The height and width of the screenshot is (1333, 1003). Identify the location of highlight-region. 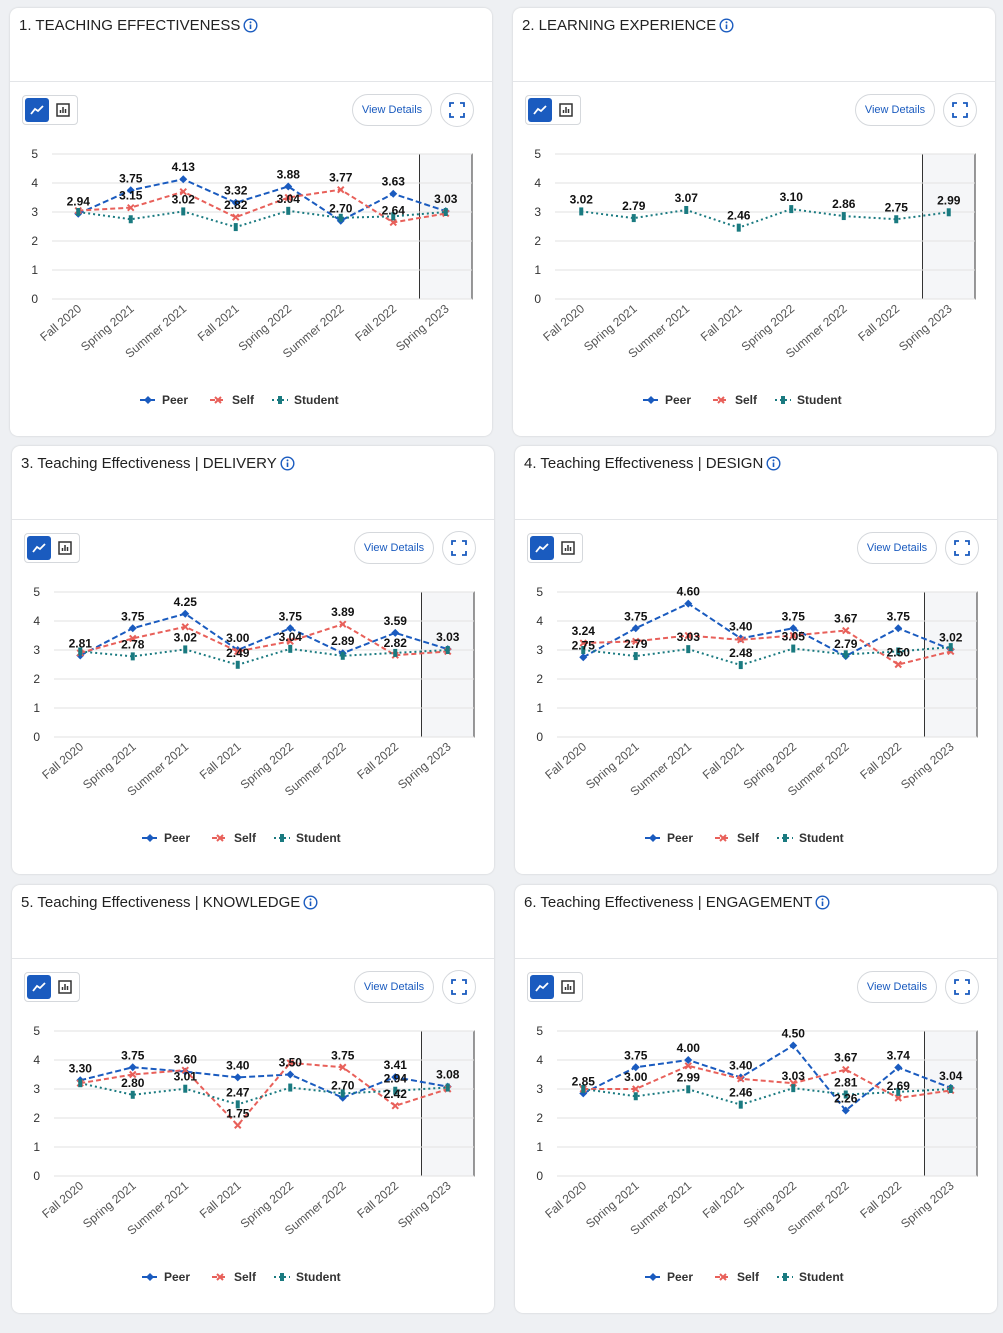
(951, 664).